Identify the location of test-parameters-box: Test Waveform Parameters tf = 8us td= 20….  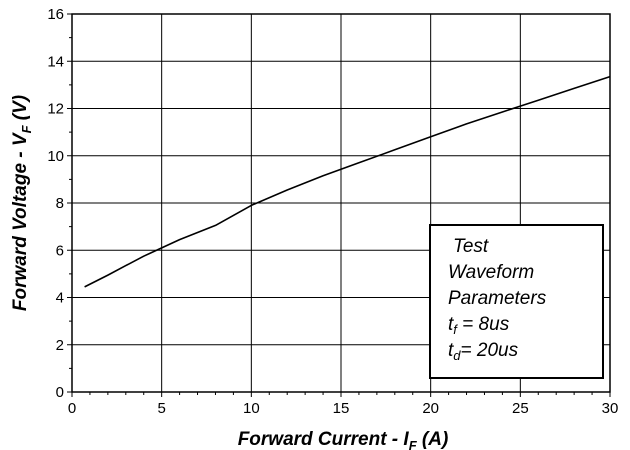
(516, 301).